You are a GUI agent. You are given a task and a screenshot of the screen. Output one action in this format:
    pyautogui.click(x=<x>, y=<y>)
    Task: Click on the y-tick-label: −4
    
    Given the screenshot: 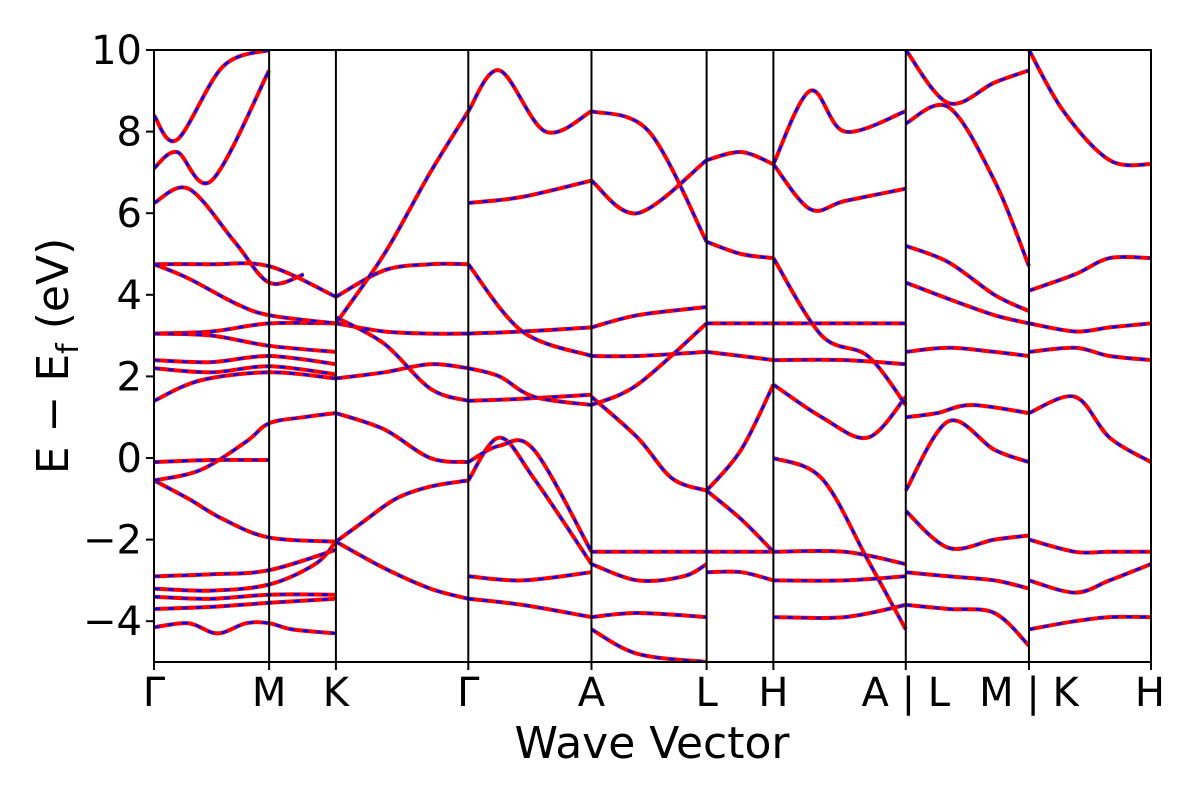 What is the action you would take?
    pyautogui.click(x=112, y=622)
    